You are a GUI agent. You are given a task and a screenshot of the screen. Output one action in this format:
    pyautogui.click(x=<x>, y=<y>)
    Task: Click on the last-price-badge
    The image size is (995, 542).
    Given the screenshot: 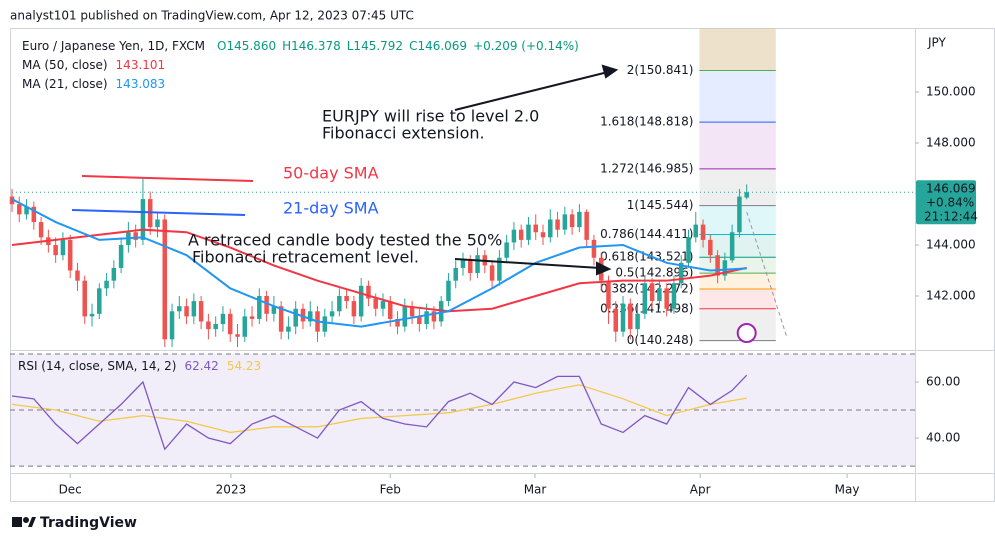 What is the action you would take?
    pyautogui.click(x=946, y=202)
    